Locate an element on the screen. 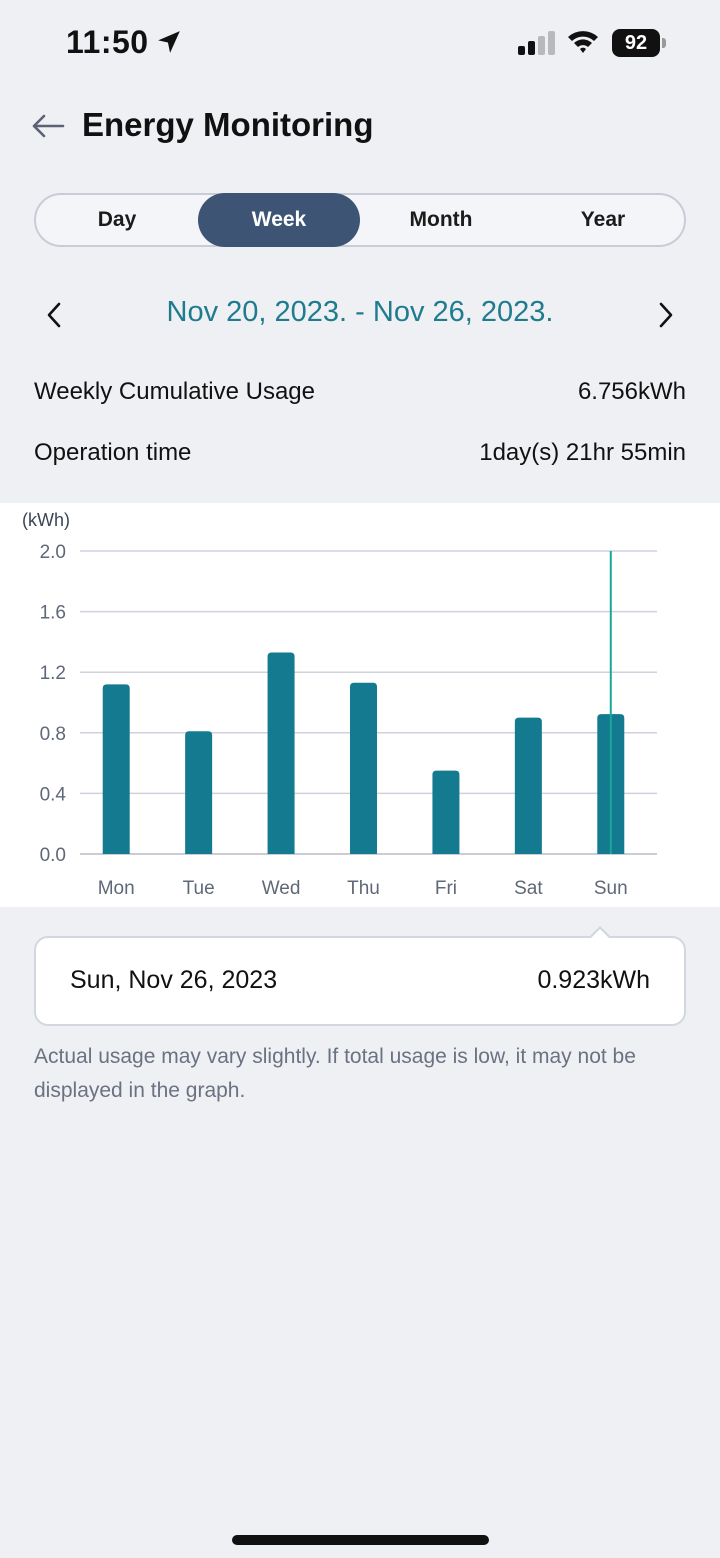 The image size is (720, 1558). tab-month: Month is located at coordinates (441, 219).